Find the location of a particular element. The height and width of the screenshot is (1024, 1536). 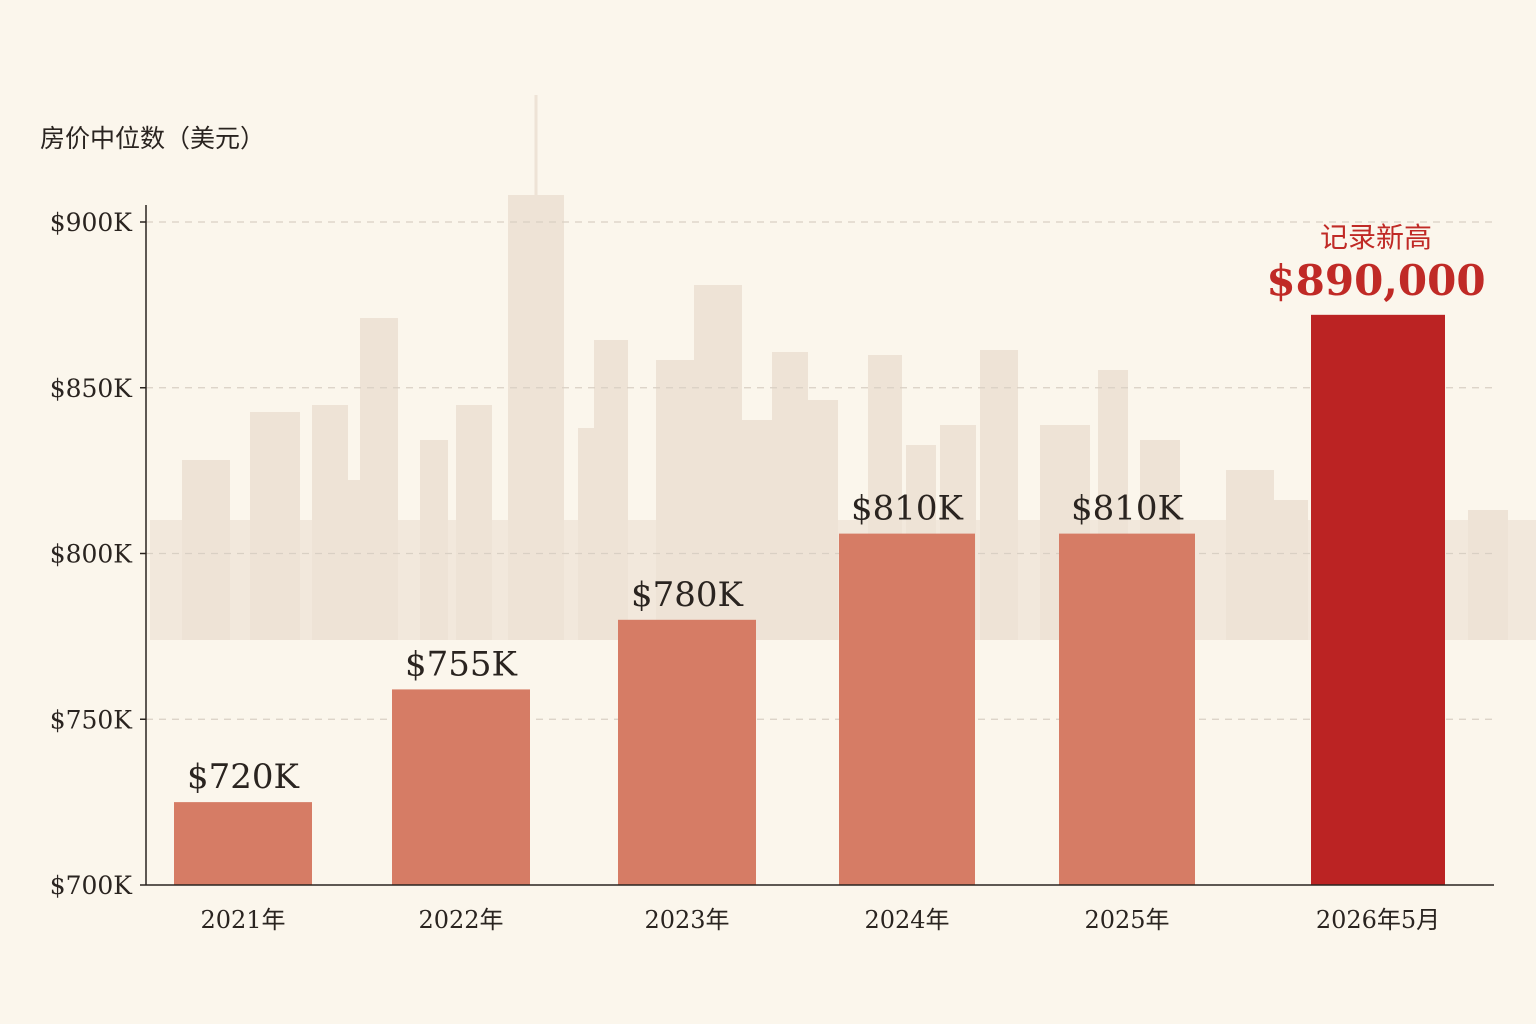

x-tick-label: 2021年 is located at coordinates (242, 920).